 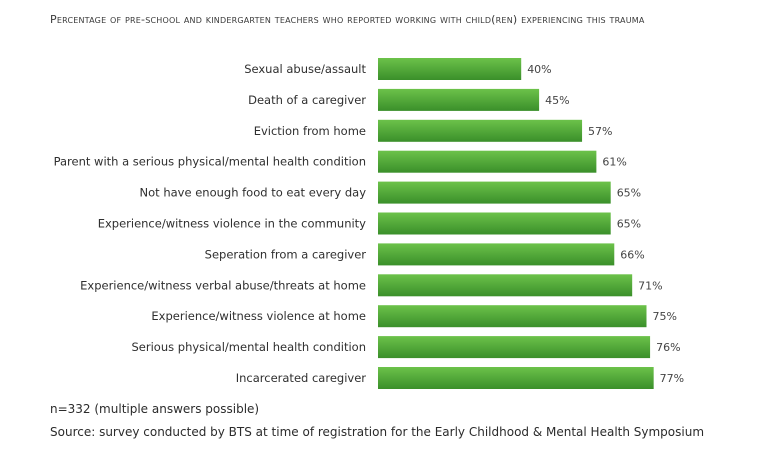 I want to click on category-label: Incarcerated caregiver, so click(x=301, y=378).